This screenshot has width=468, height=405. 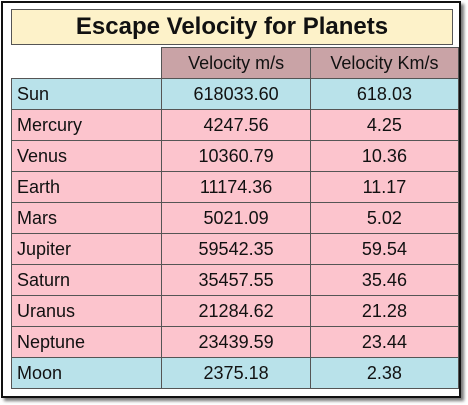 I want to click on row: Mars 5021.09 5.02, so click(x=235, y=218).